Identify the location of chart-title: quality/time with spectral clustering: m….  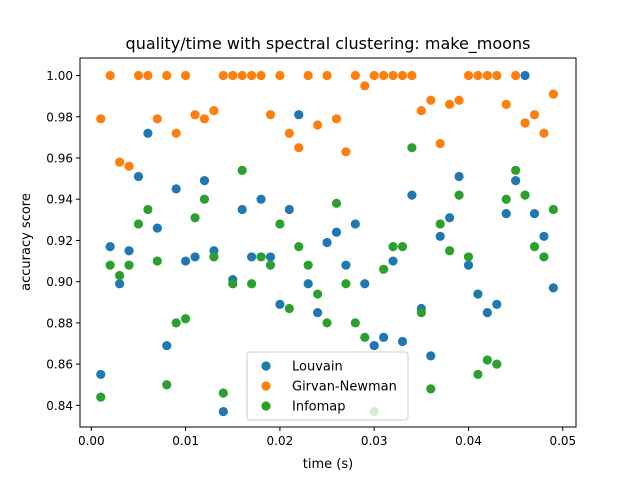
(328, 44).